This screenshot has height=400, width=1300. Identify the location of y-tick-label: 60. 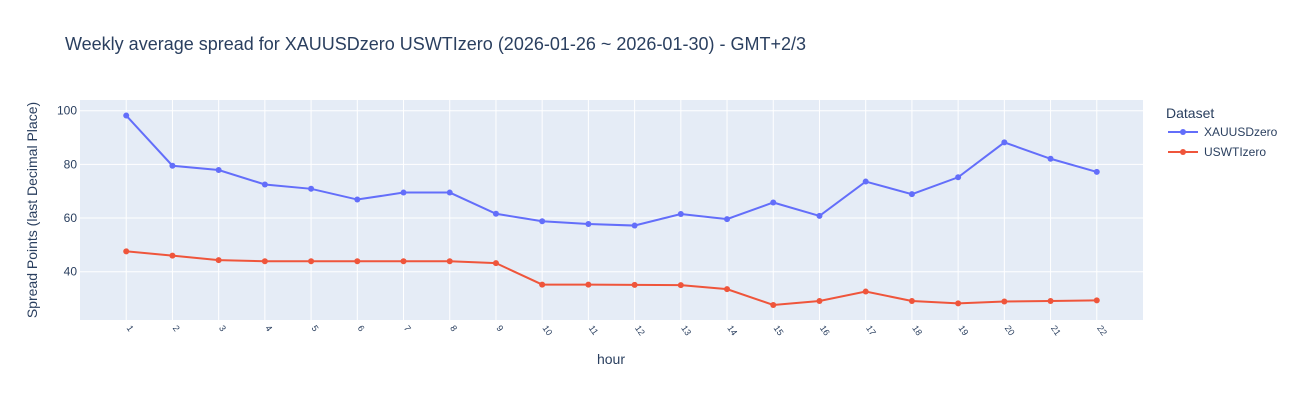
(71, 218).